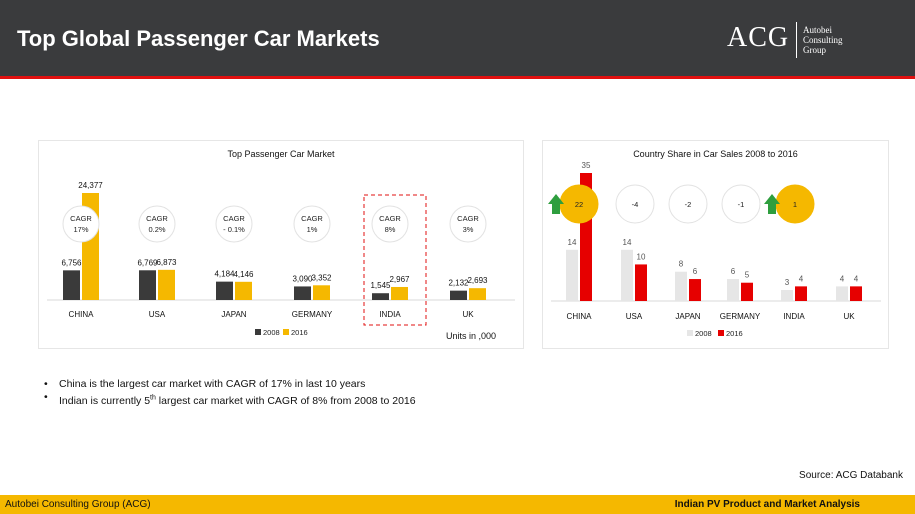  I want to click on share-change-value: -2, so click(688, 204).